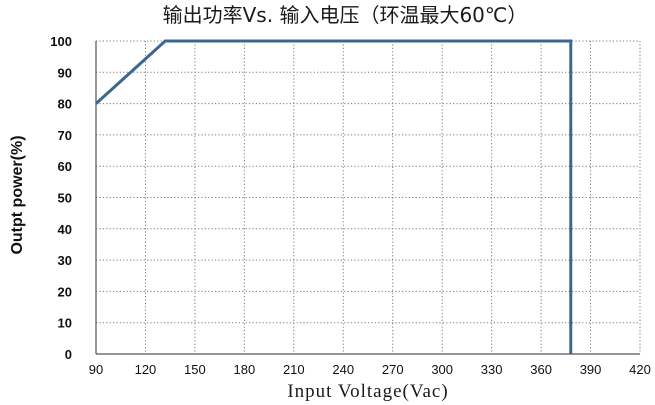 This screenshot has height=405, width=655. Describe the element at coordinates (65, 198) in the screenshot. I see `y-tick-label-50: 50` at that location.